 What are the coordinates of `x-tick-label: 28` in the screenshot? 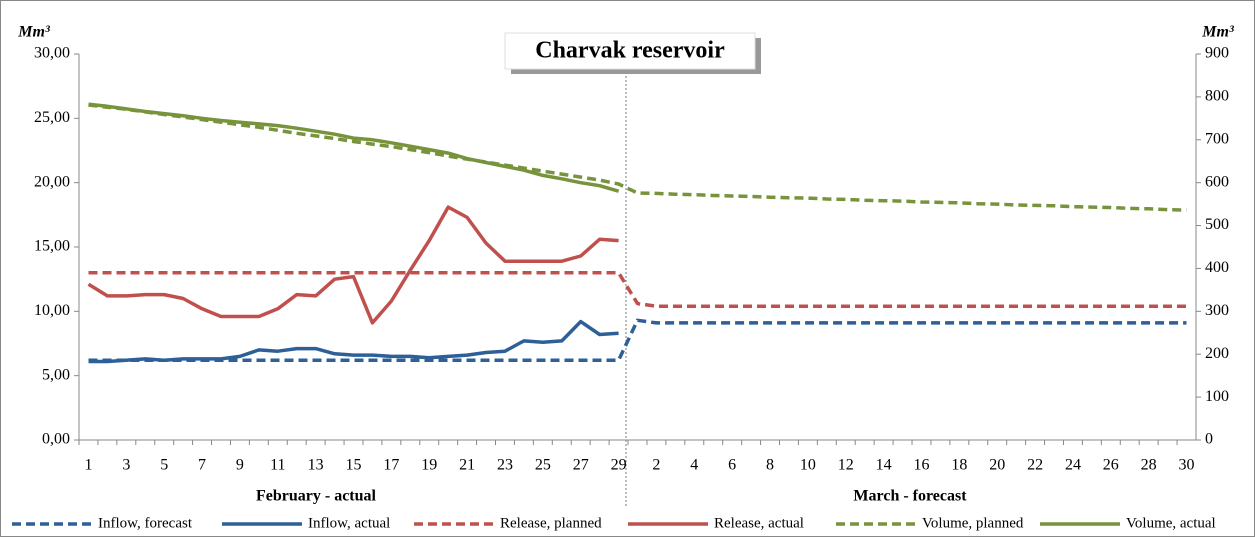 It's located at (1149, 465).